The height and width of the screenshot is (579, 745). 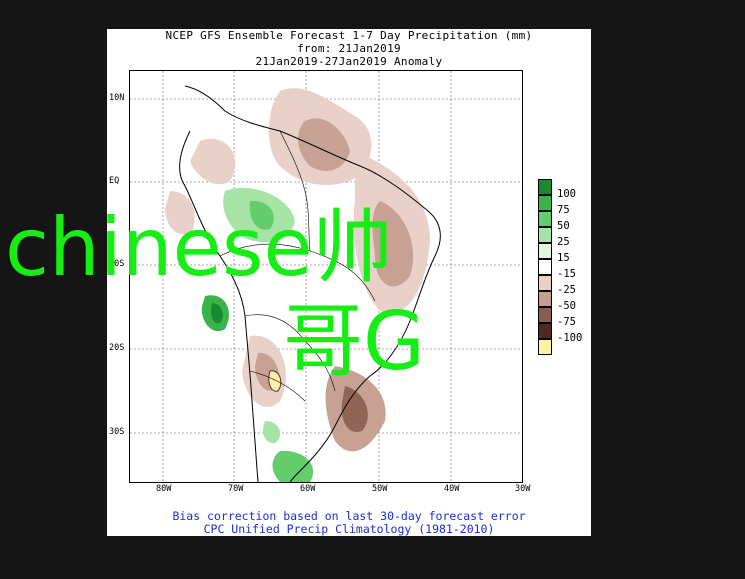 I want to click on lat-label-30s: 30S, so click(x=117, y=432).